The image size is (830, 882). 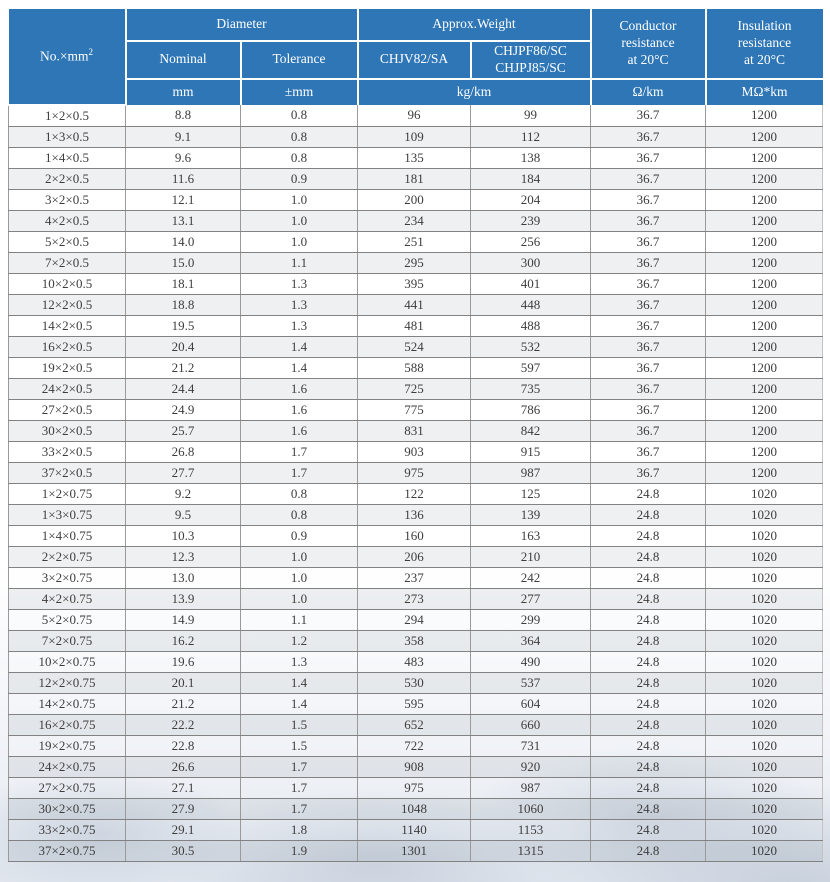 I want to click on table-cell: 975, so click(x=414, y=788).